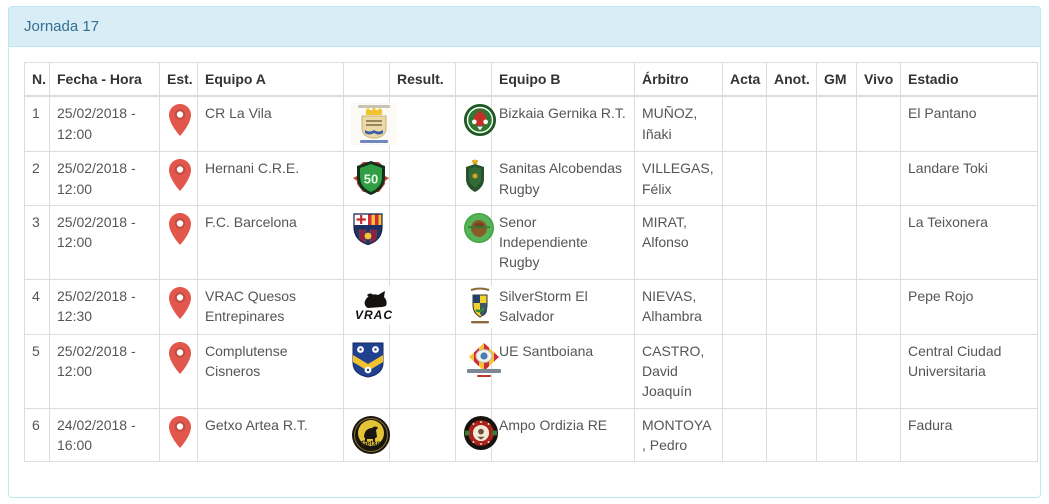 This screenshot has height=504, width=1049. What do you see at coordinates (969, 124) in the screenshot?
I see `cell-estadio: El Pantano` at bounding box center [969, 124].